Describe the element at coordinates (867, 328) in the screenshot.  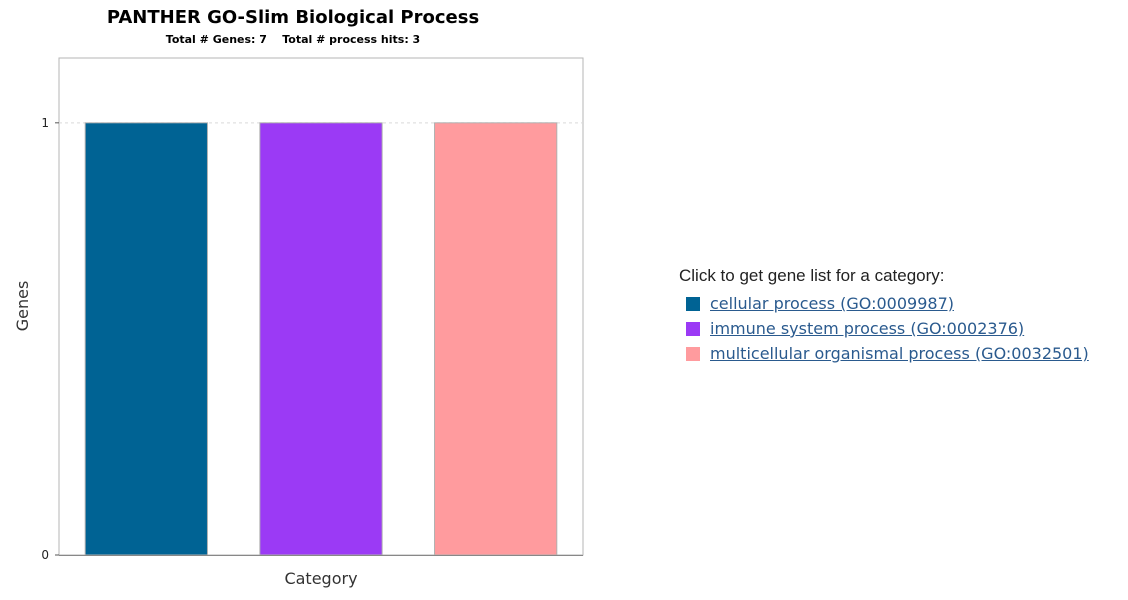
I see `immune-system-process-link: immune system process (GO:0002376)` at that location.